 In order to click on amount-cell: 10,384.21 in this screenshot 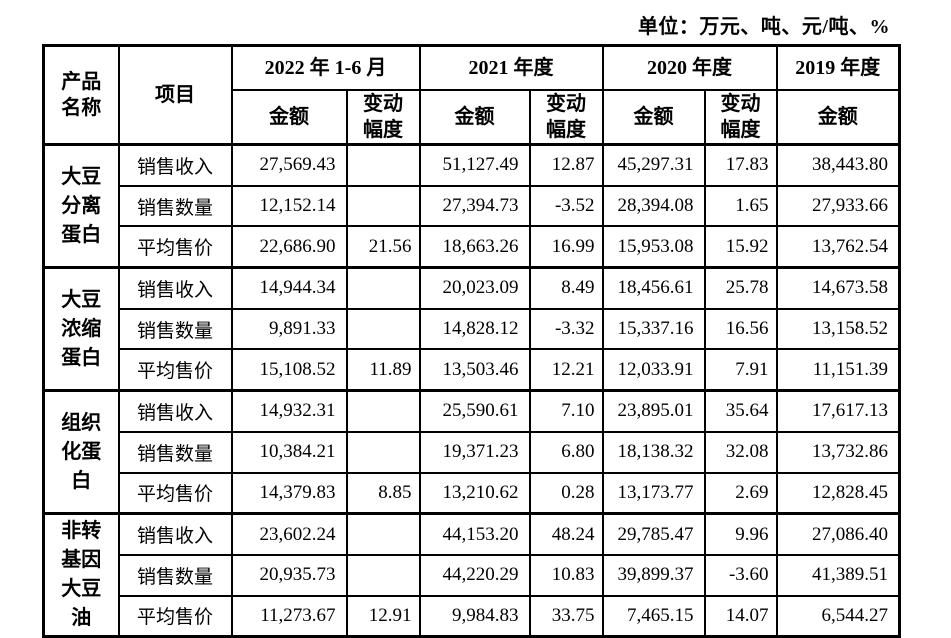, I will do `click(289, 452)`.